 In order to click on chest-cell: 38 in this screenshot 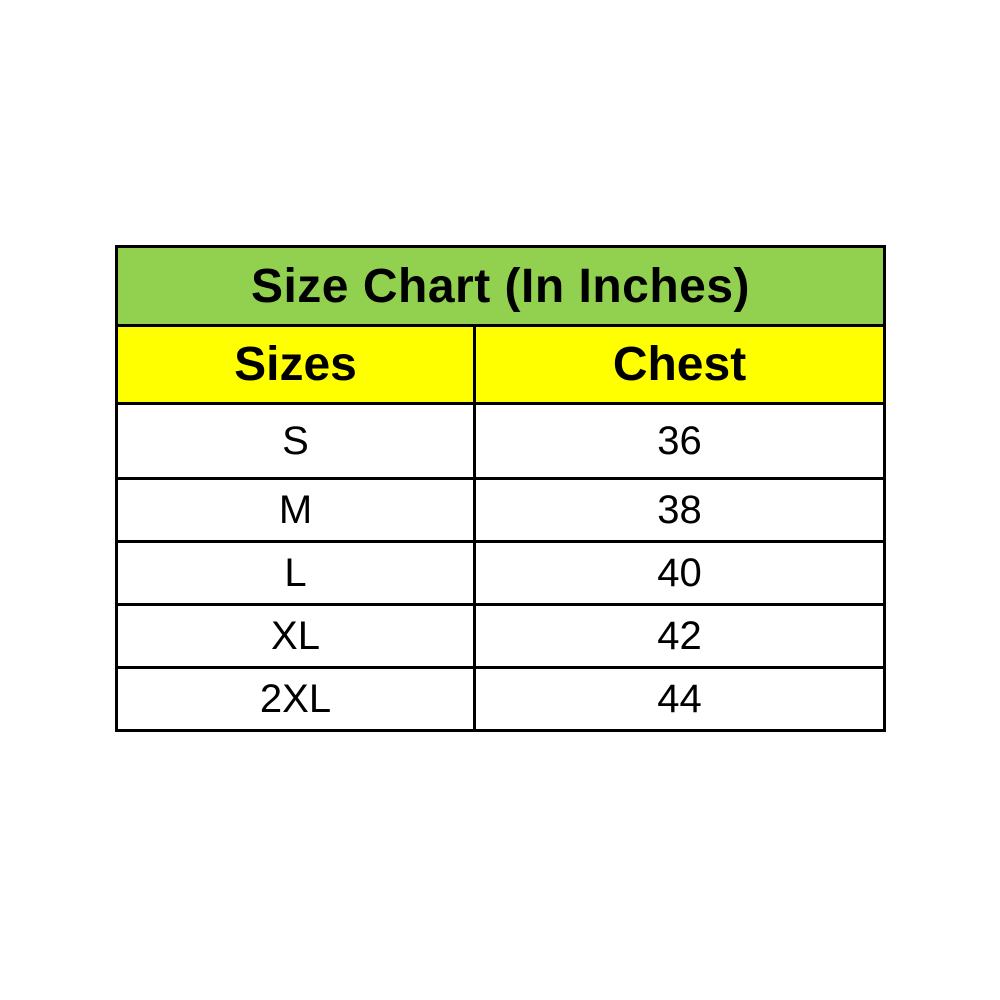, I will do `click(679, 510)`.